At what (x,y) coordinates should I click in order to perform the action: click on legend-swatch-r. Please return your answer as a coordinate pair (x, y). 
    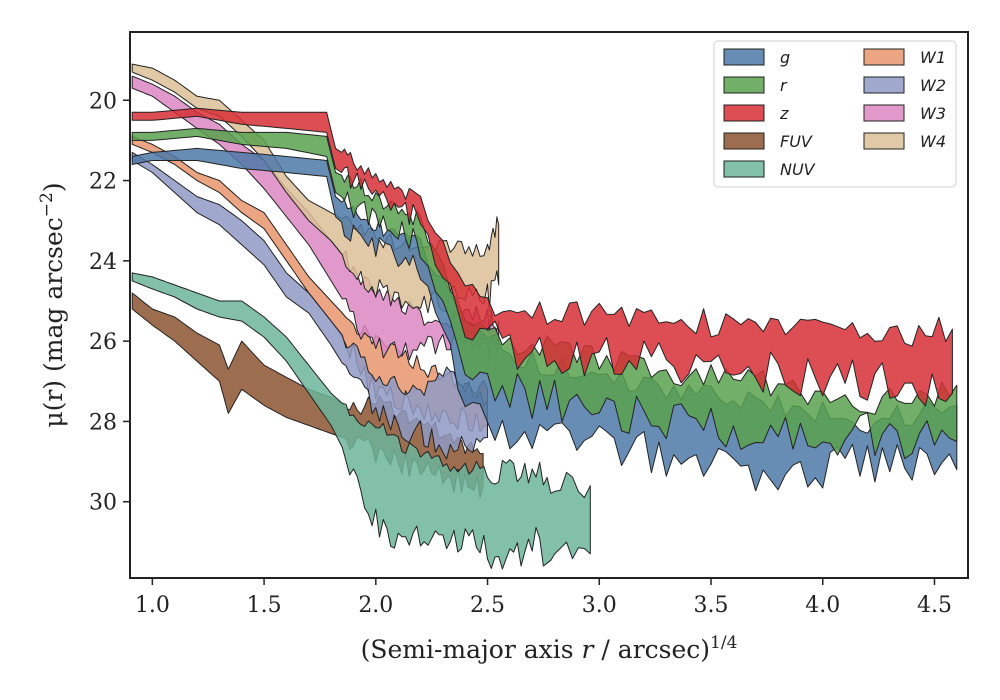
    Looking at the image, I should click on (744, 85).